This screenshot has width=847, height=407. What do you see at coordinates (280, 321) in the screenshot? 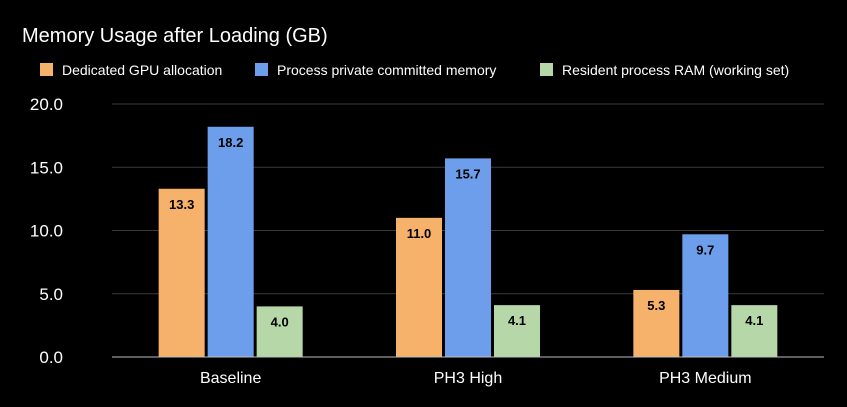
I see `data-label: 4.0` at bounding box center [280, 321].